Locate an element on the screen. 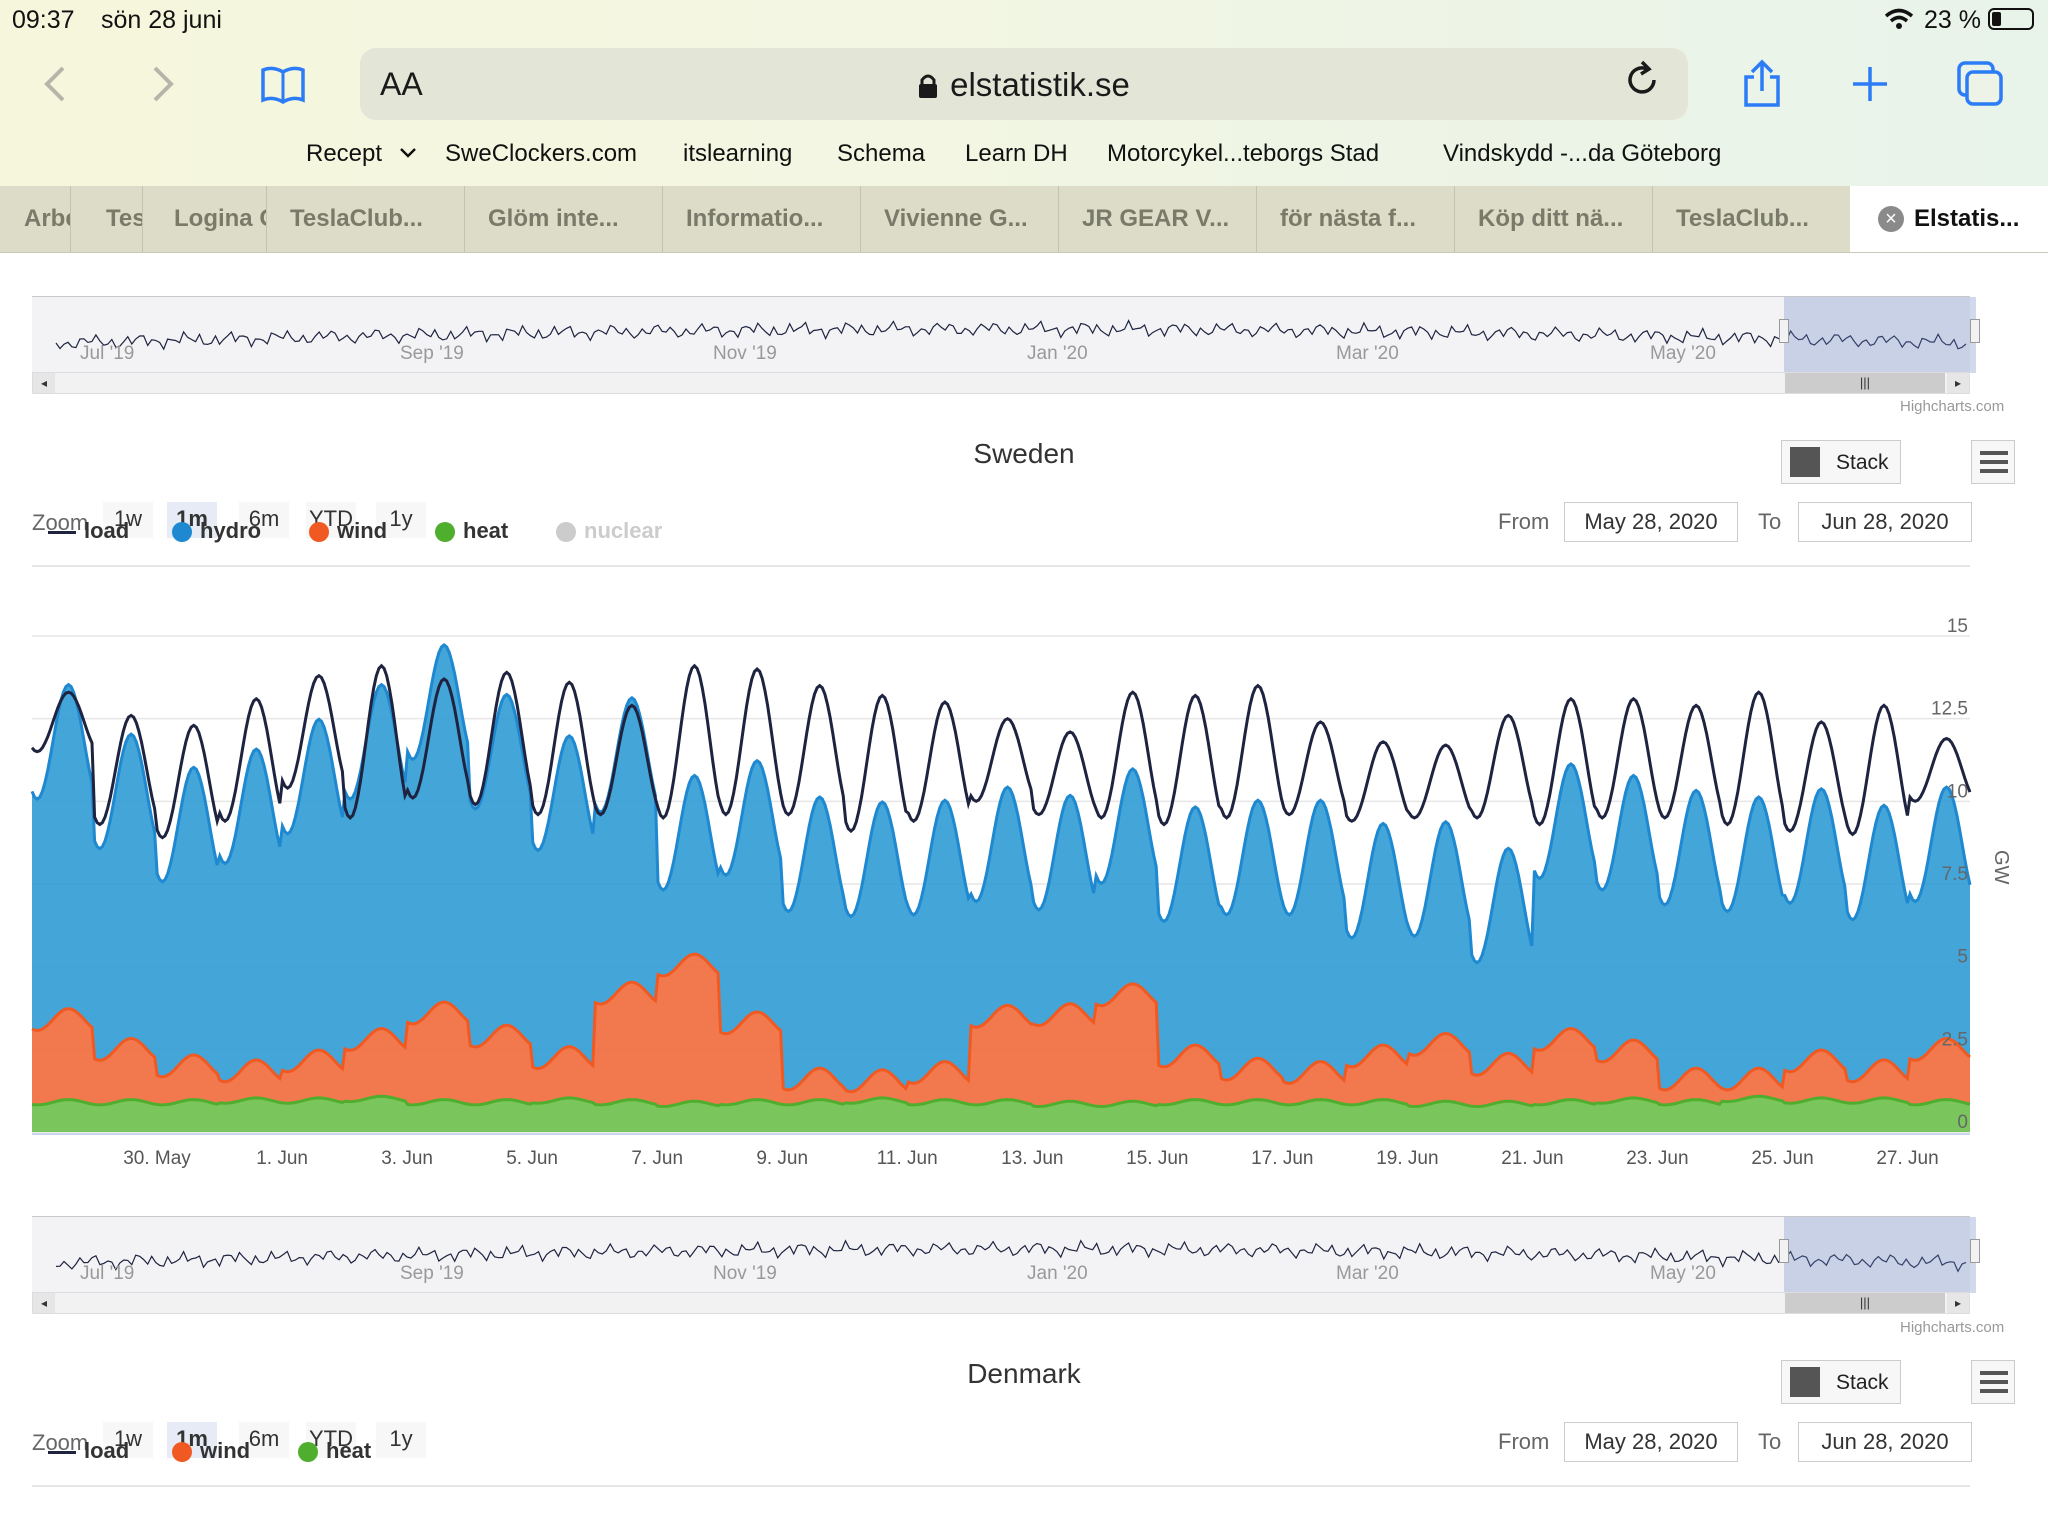 The height and width of the screenshot is (1536, 2048). legend-dot-icon is located at coordinates (566, 532).